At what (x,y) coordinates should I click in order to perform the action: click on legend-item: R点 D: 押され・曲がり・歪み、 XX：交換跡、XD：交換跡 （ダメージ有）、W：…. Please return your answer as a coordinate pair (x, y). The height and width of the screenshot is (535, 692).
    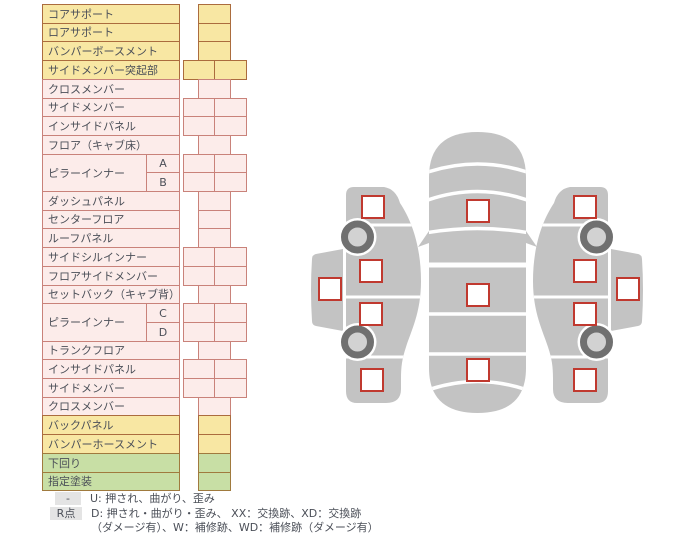
    Looking at the image, I should click on (214, 521).